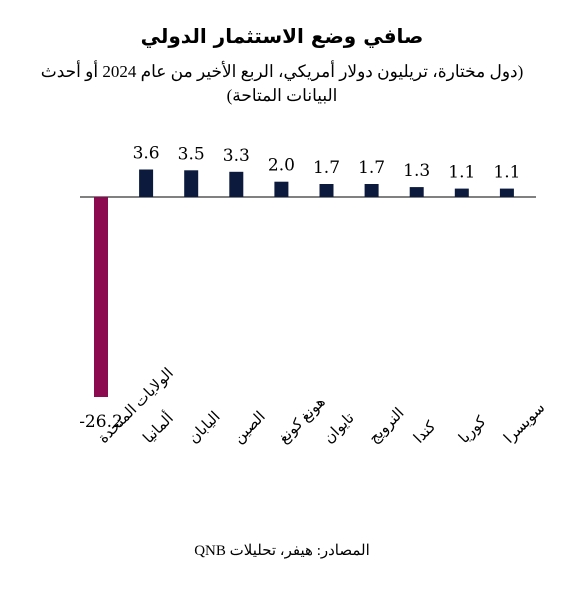  What do you see at coordinates (281, 166) in the screenshot?
I see `data-label: 2.0` at bounding box center [281, 166].